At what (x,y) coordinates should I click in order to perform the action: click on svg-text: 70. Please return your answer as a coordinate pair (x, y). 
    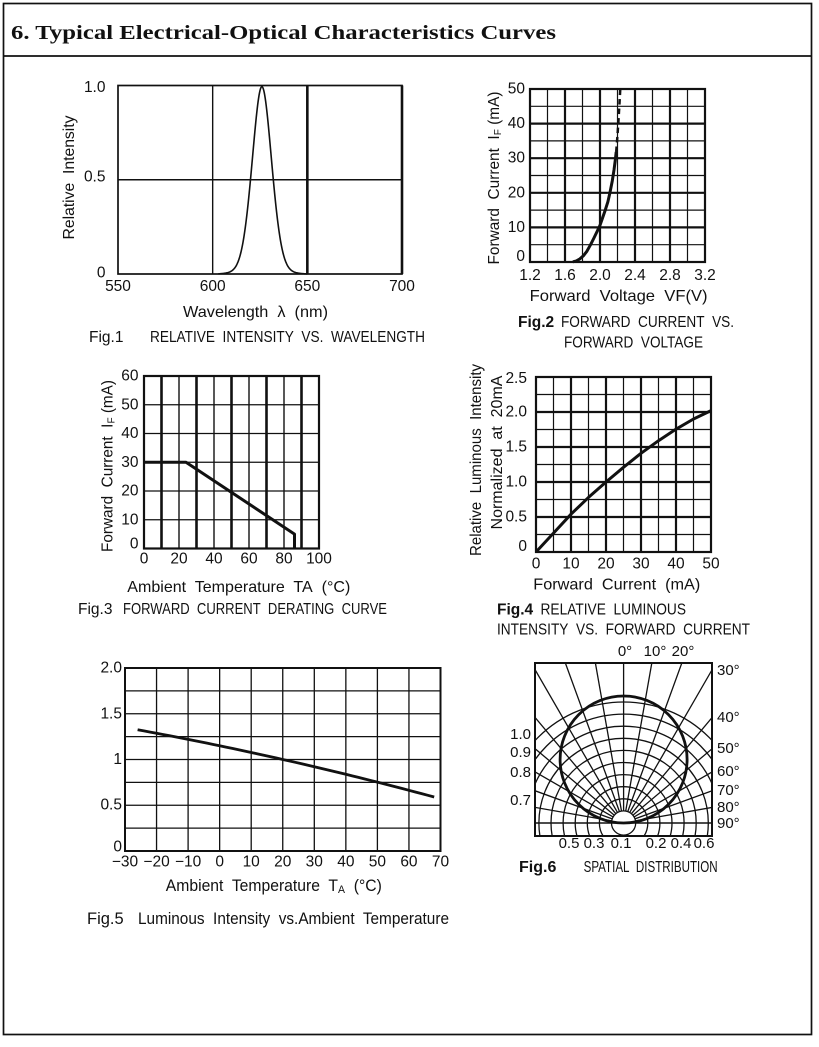
    Looking at the image, I should click on (441, 862).